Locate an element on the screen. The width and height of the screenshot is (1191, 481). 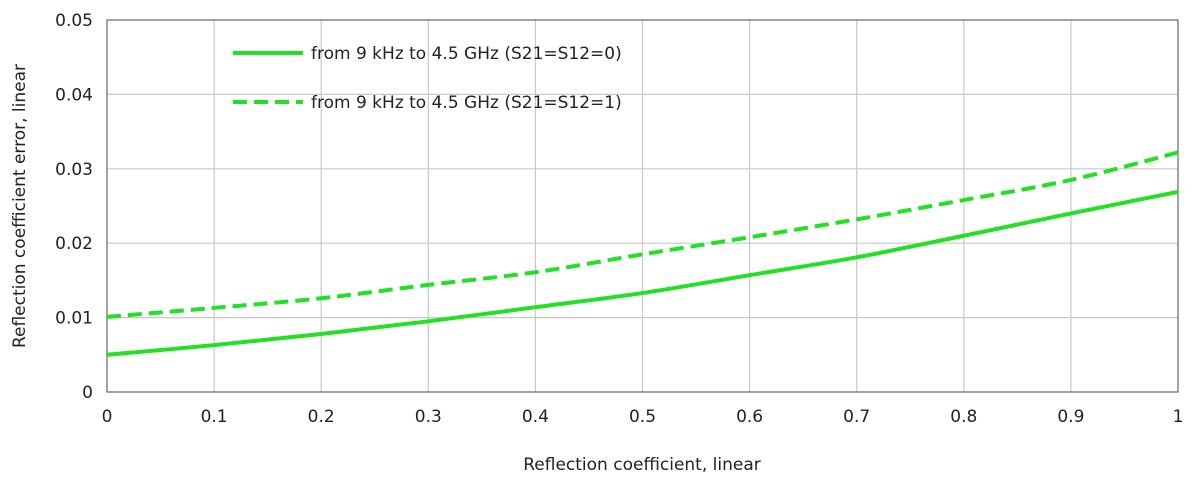
y-tick-label: 0.01 is located at coordinates (74, 319).